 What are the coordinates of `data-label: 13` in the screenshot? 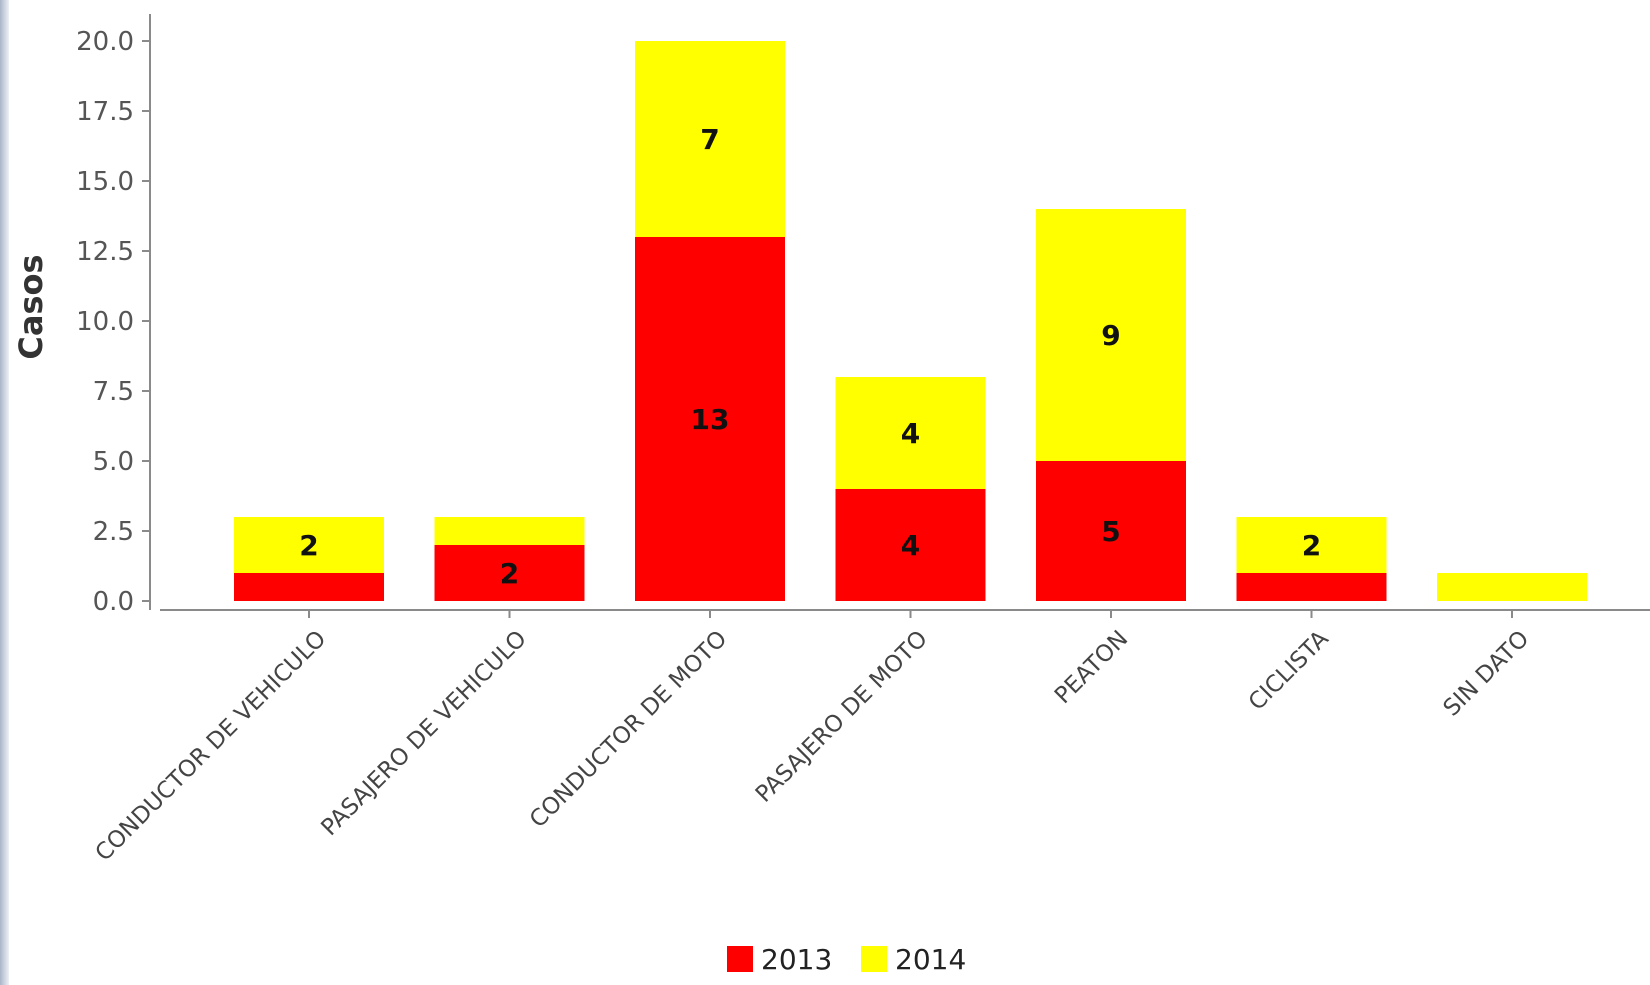 It's located at (710, 419).